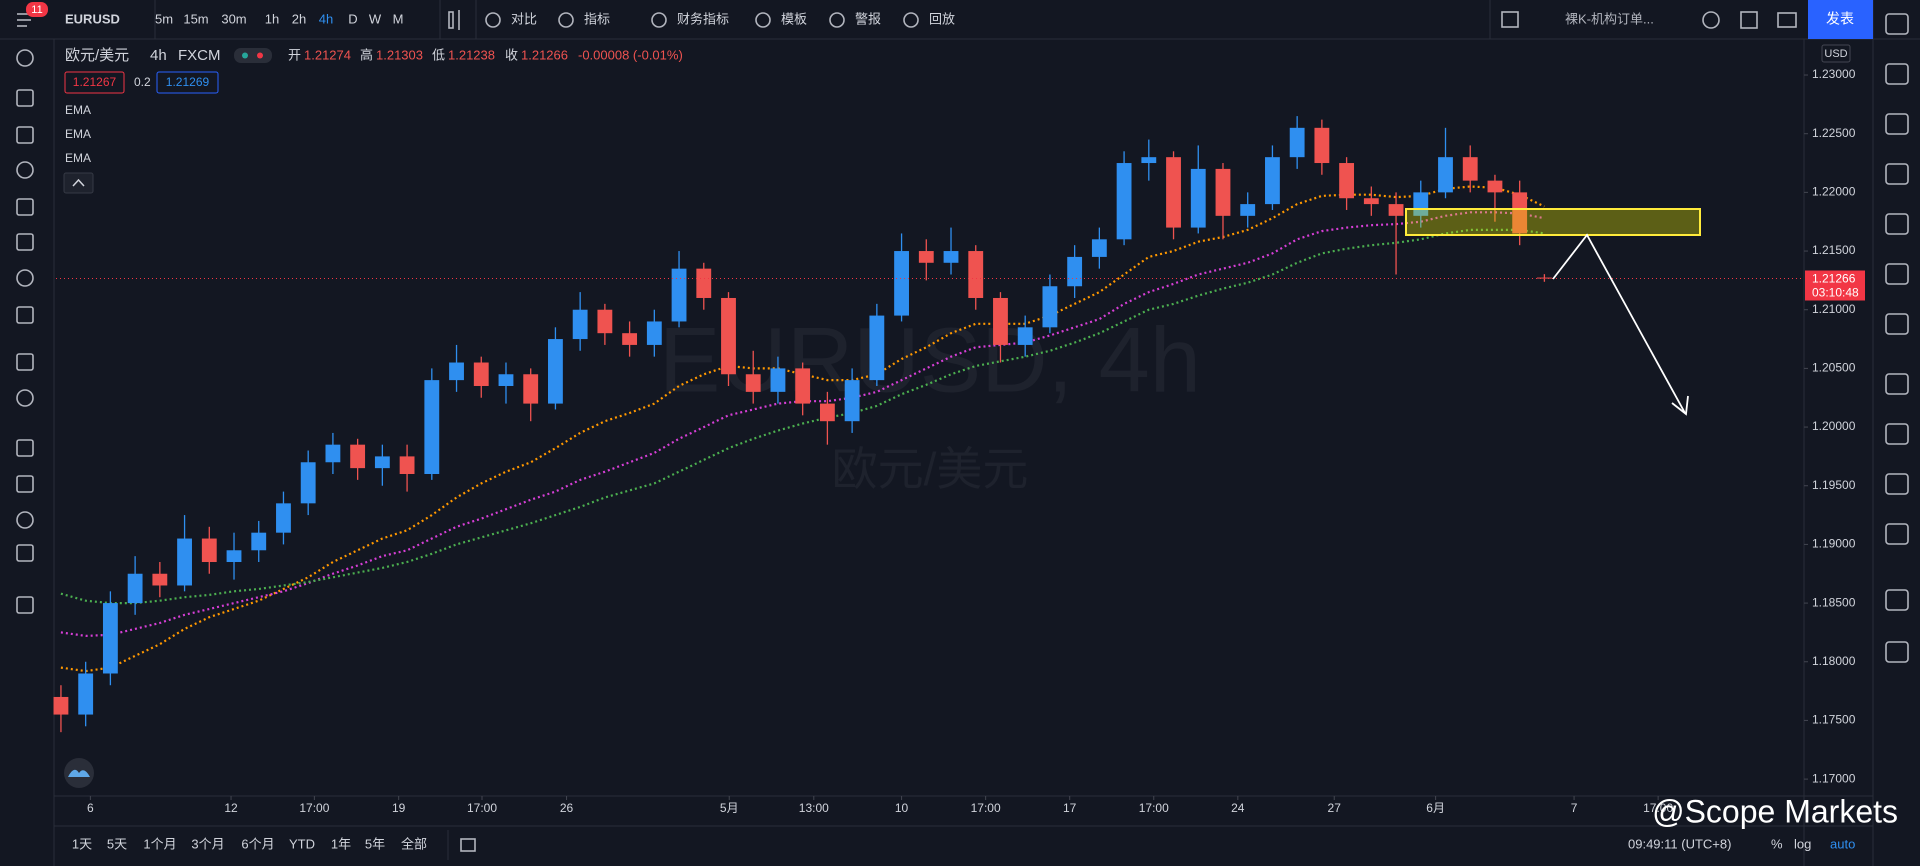  What do you see at coordinates (233, 18) in the screenshot?
I see `interval: 30m` at bounding box center [233, 18].